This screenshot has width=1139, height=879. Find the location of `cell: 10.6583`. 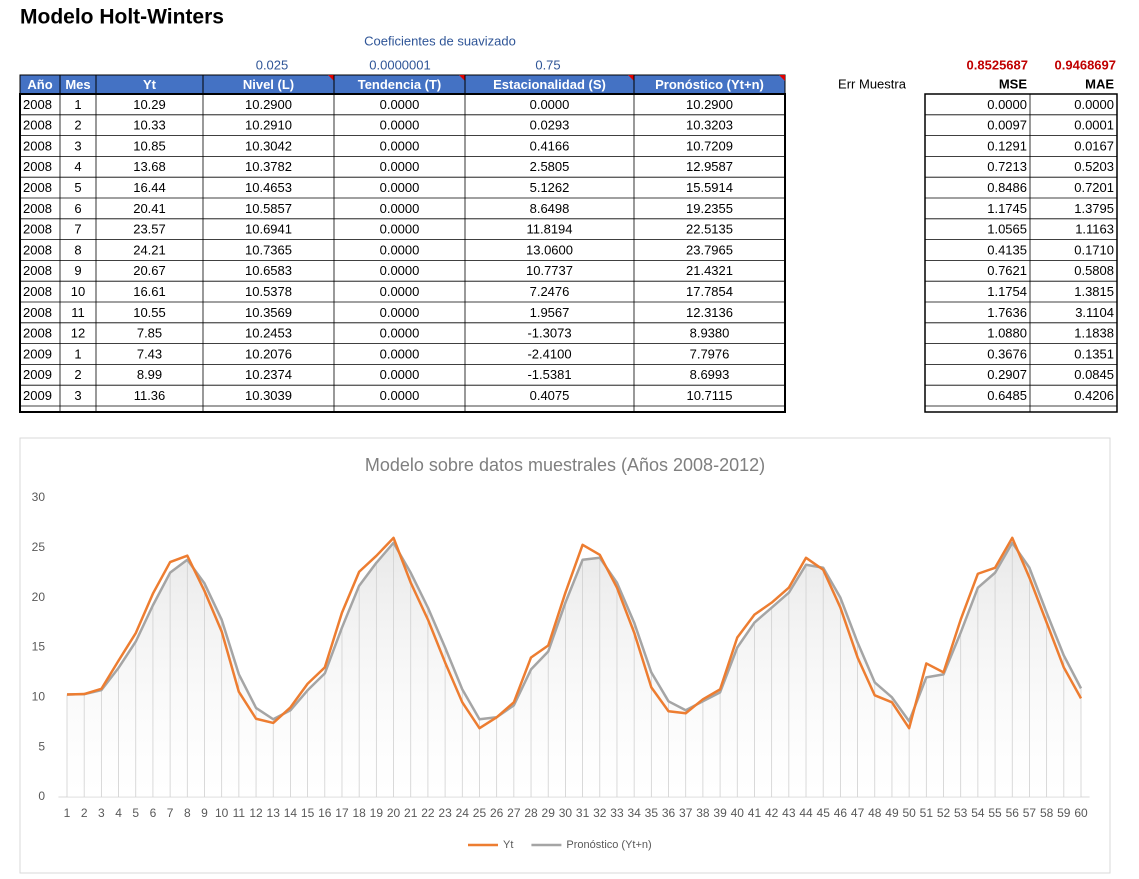

cell: 10.6583 is located at coordinates (268, 270).